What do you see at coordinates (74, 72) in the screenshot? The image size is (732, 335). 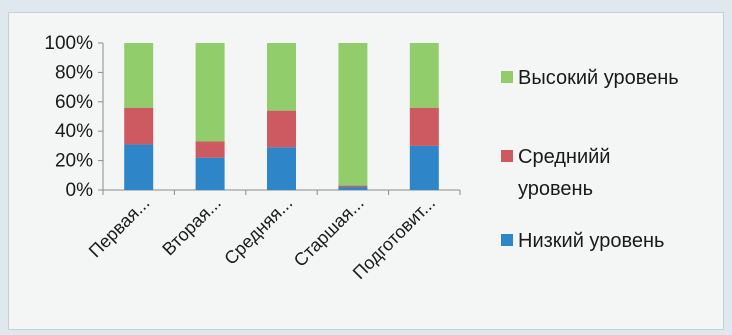 I see `y-tick-label: 80%` at bounding box center [74, 72].